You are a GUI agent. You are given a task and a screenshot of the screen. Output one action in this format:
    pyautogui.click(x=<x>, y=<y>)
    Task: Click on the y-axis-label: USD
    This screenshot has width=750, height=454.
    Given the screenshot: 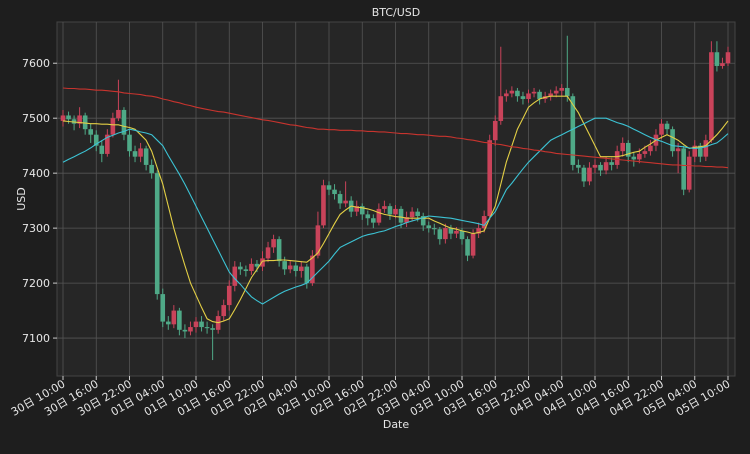 What is the action you would take?
    pyautogui.click(x=21, y=199)
    